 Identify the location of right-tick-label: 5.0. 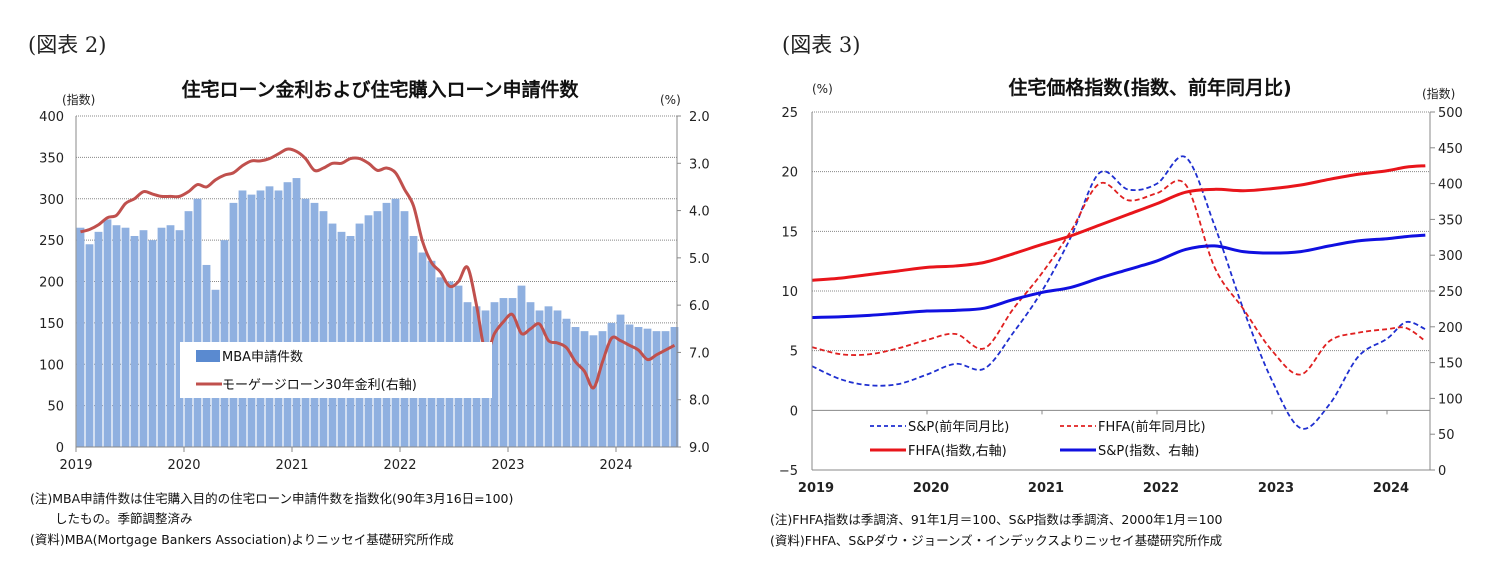
(699, 259).